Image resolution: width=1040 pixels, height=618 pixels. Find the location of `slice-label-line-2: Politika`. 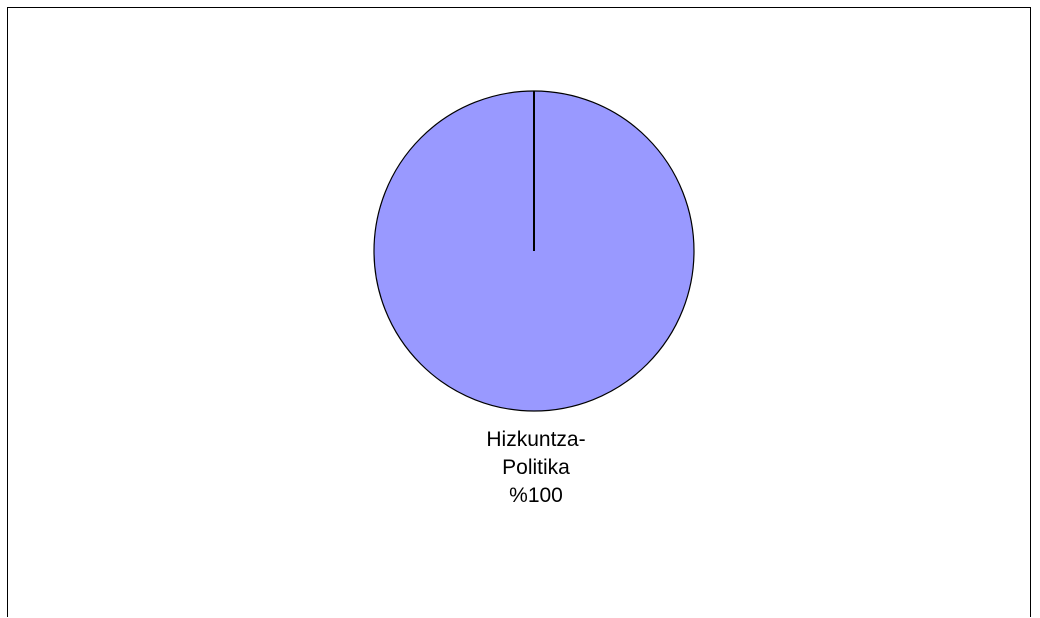

slice-label-line-2: Politika is located at coordinates (536, 467).